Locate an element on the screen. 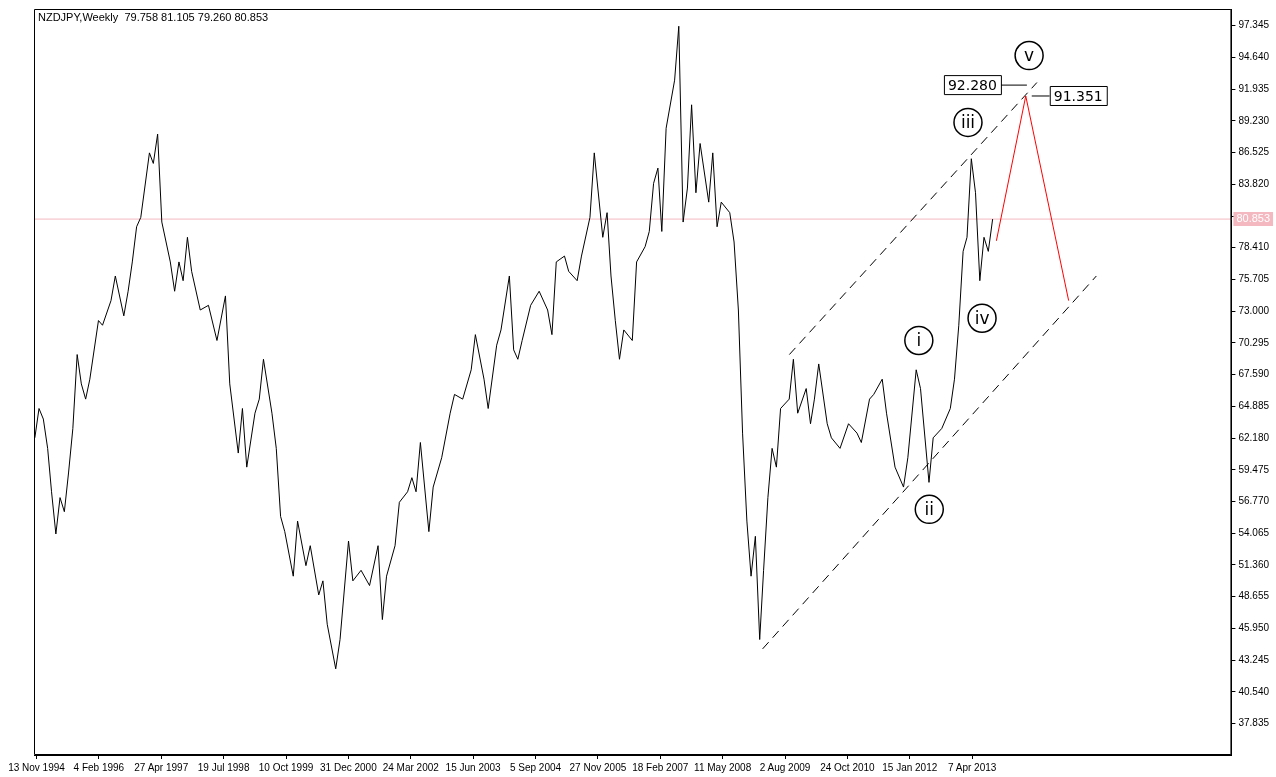 This screenshot has width=1276, height=777. x-tick-label: 7 Apr 2013 is located at coordinates (972, 767).